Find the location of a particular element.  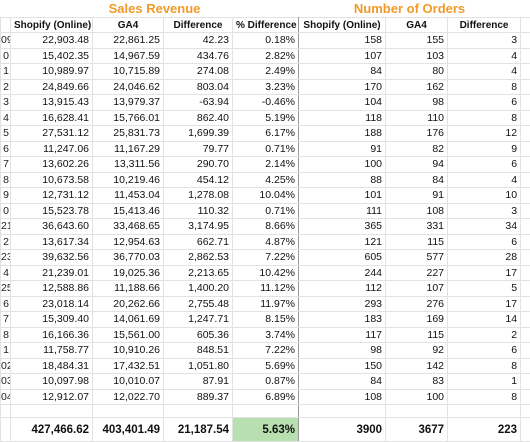

cell: 188 is located at coordinates (342, 133).